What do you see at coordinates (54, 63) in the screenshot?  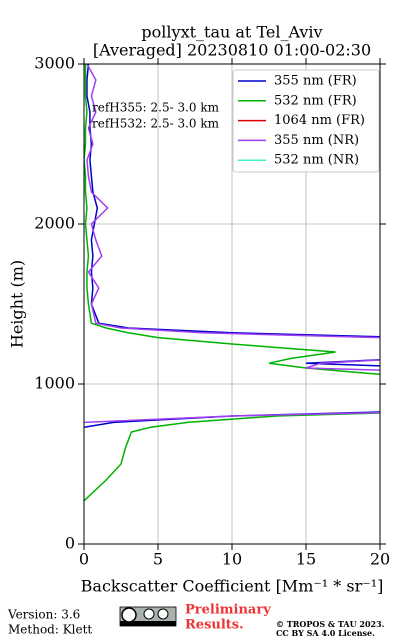 I see `y-tick-label: 3000` at bounding box center [54, 63].